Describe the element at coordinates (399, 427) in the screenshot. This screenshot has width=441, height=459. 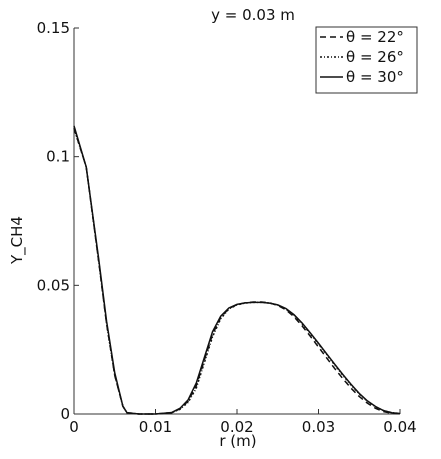
I see `x-tick-label: 0.04` at that location.